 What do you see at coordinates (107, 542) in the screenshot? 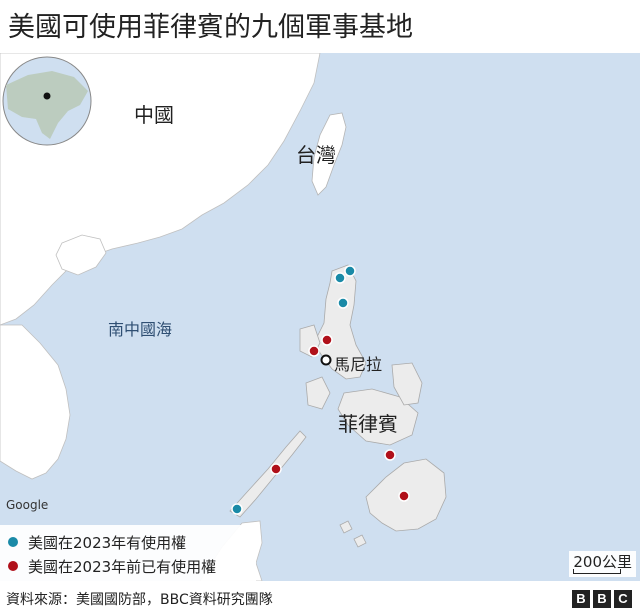
I see `legend-label-2023: 美國在2023年有使用權` at bounding box center [107, 542].